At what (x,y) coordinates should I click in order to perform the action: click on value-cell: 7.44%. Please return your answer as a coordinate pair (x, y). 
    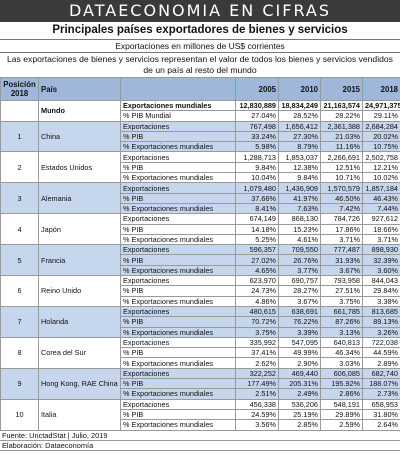
    Looking at the image, I should click on (381, 208).